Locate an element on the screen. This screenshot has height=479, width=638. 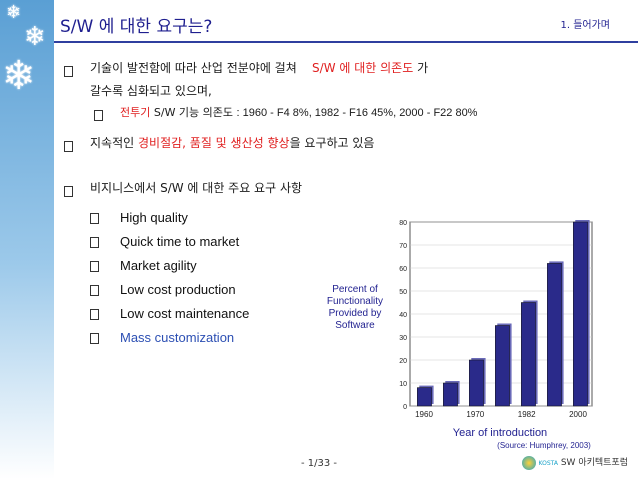
x-tick-label: 1982 is located at coordinates (527, 414).